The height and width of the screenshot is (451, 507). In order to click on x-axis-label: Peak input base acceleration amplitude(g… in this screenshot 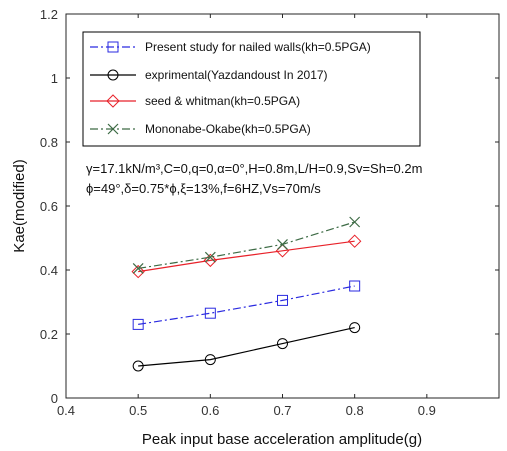, I will do `click(282, 439)`.